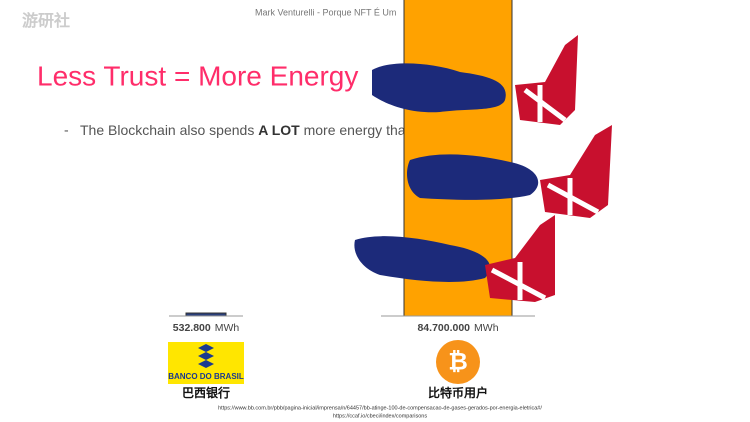 The image size is (750, 422). I want to click on bb-logo: BANCO DO BRASIL ₿, so click(324, 362).